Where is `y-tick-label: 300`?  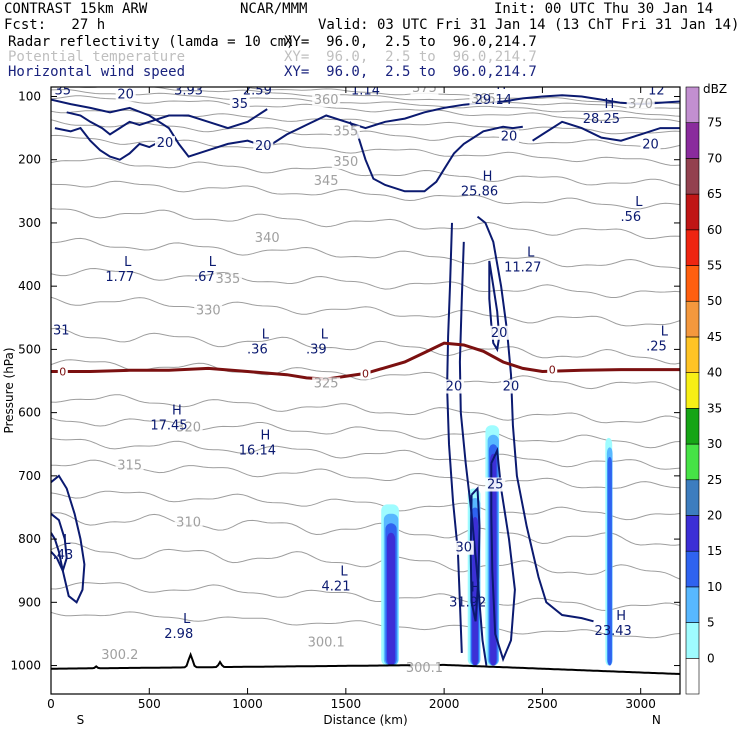
y-tick-label: 300 is located at coordinates (29, 223).